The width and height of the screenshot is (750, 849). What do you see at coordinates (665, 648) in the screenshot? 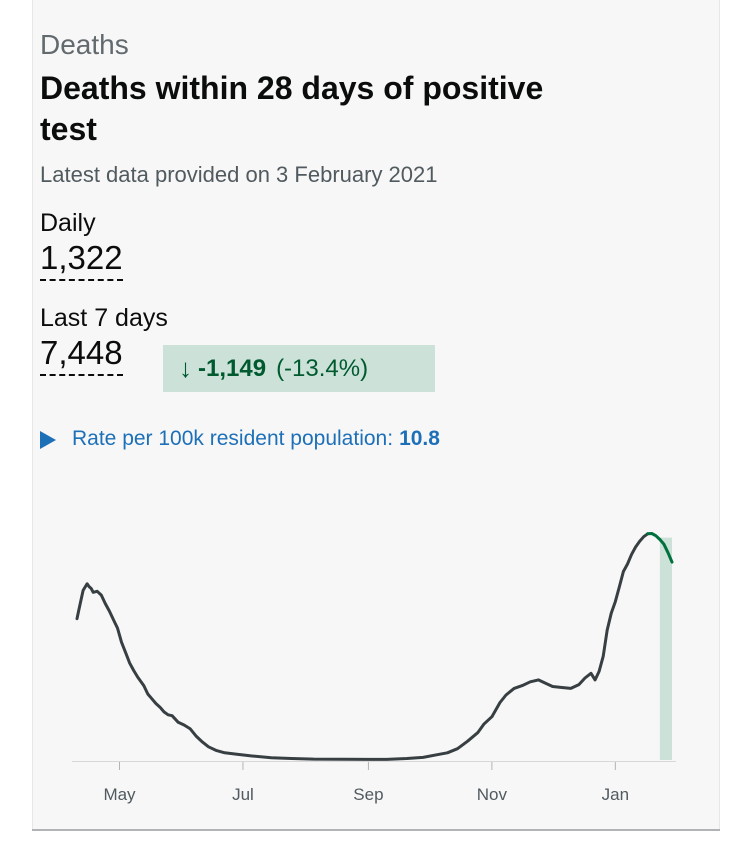
I see `highlight-band` at bounding box center [665, 648].